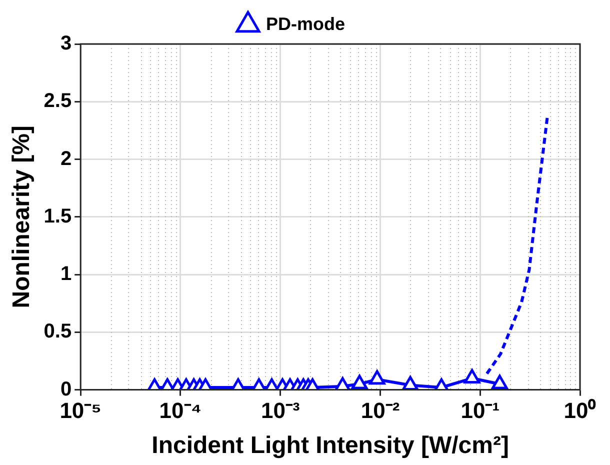 This screenshot has height=465, width=610. What do you see at coordinates (66, 274) in the screenshot?
I see `y-tick-label: 1` at bounding box center [66, 274].